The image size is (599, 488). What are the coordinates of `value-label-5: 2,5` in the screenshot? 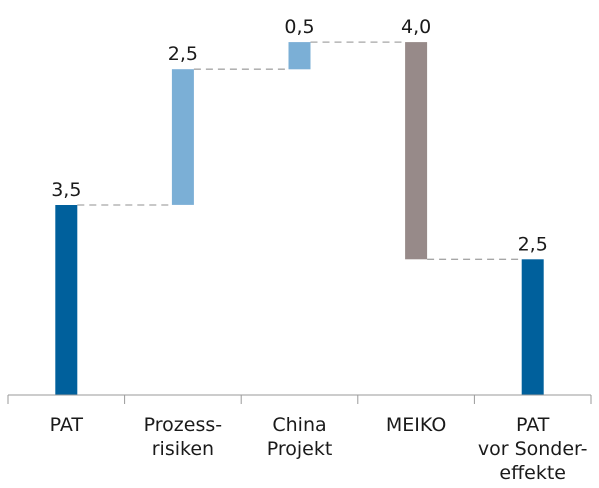 It's located at (533, 244).